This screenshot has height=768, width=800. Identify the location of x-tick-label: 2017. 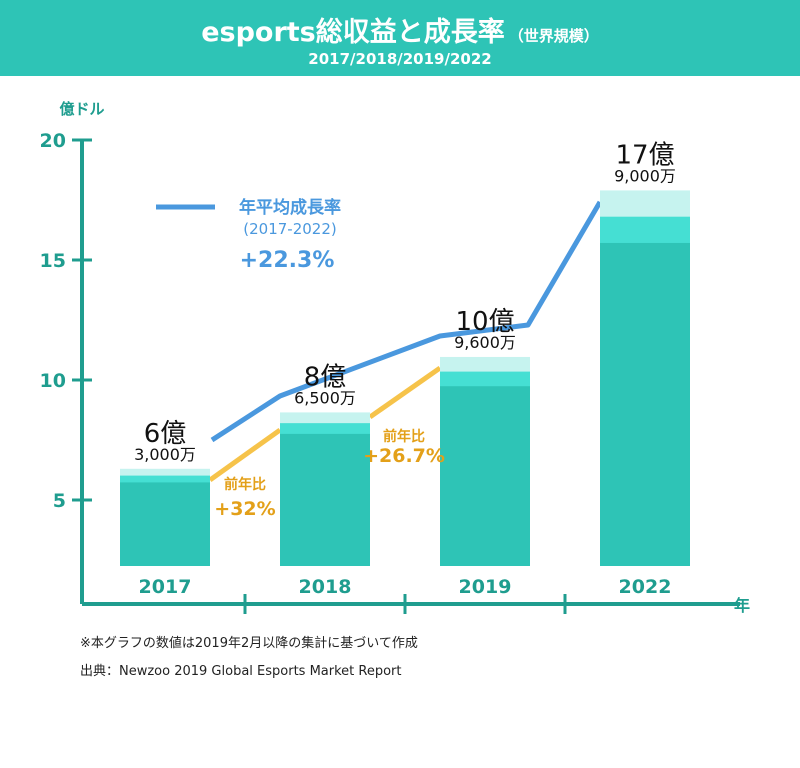
(165, 587).